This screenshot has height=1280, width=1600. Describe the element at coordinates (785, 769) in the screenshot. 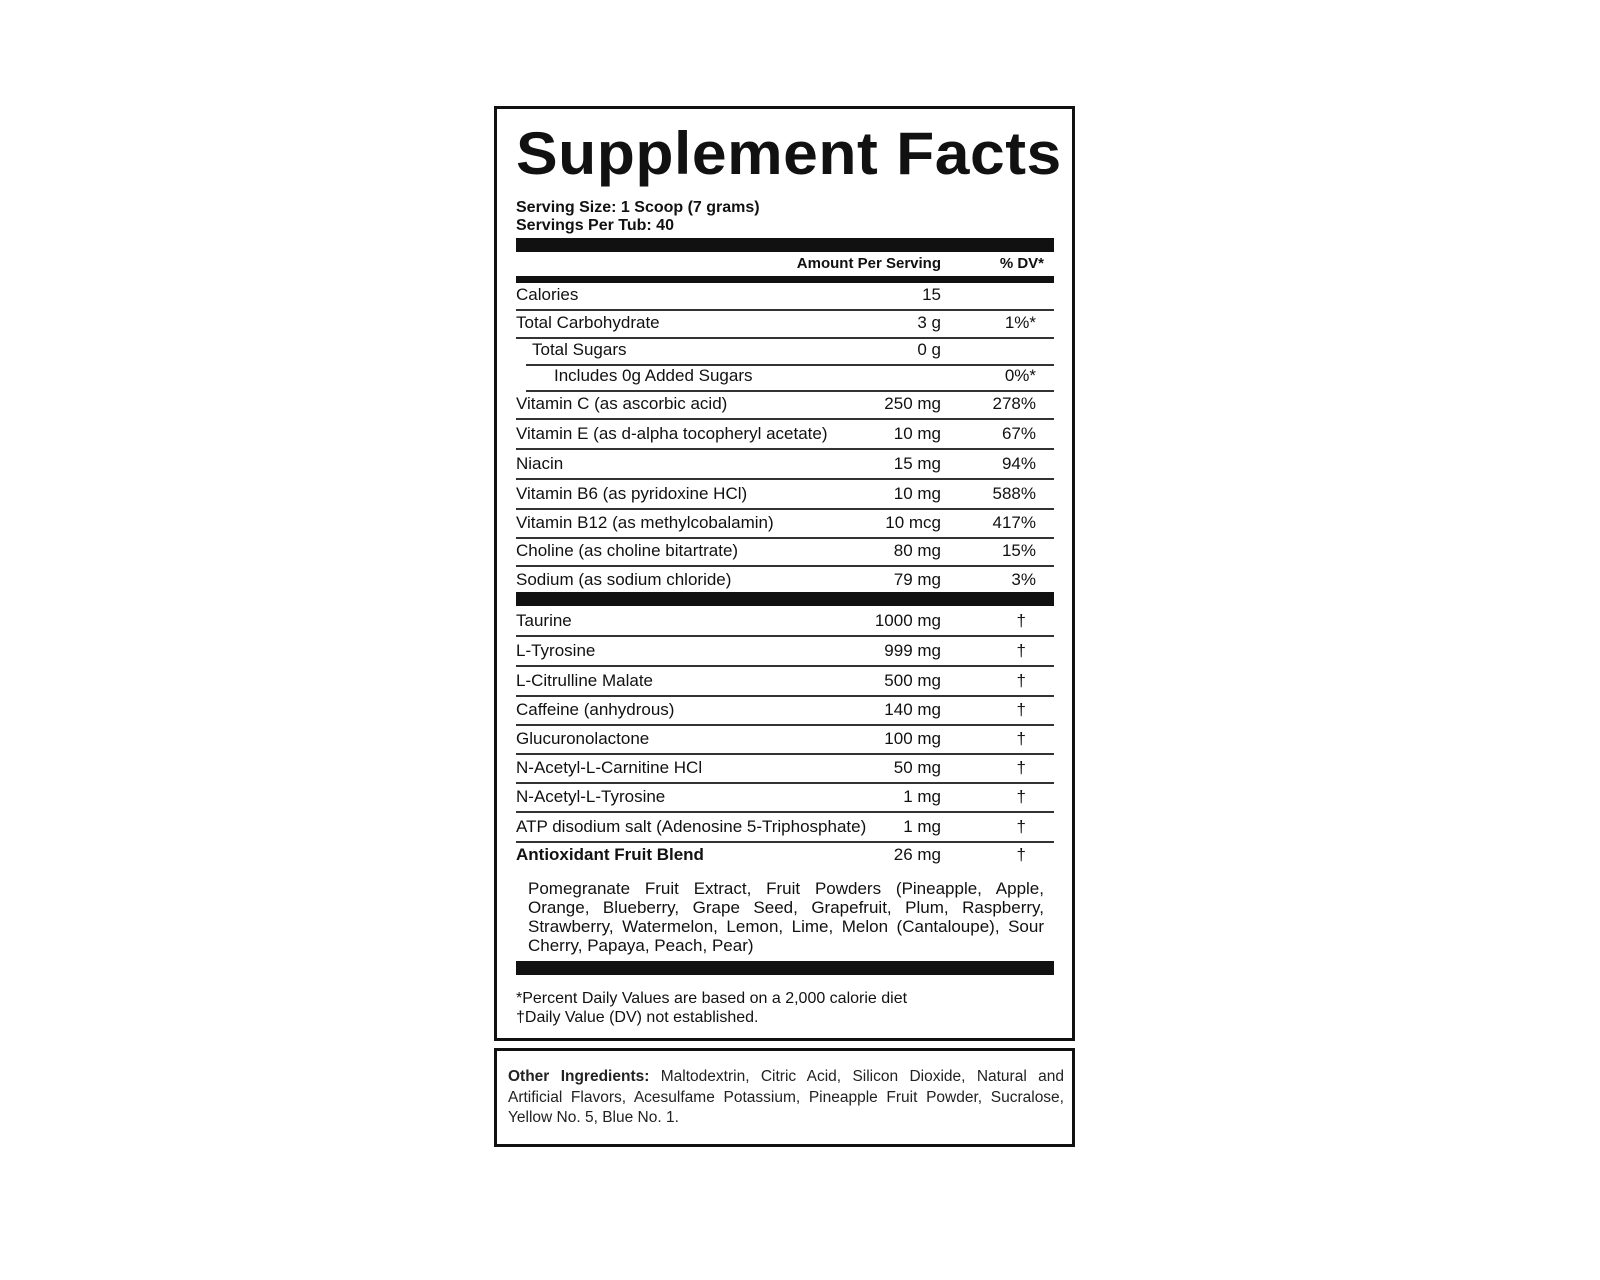

I see `ingredient-row: N-Acetyl-L-Carnitine HCl 50 mg †` at that location.